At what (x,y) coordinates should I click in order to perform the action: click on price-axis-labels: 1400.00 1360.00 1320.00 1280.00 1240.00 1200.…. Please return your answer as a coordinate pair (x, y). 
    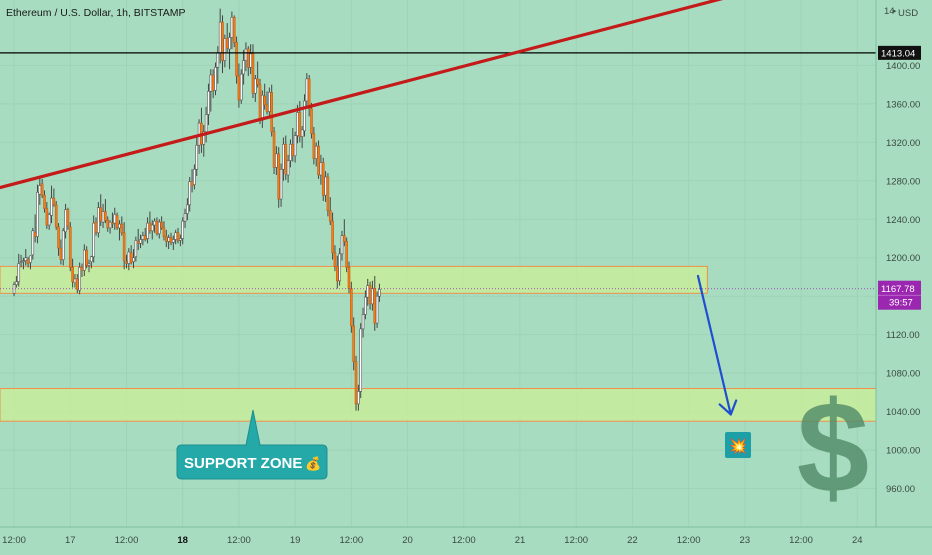
    Looking at the image, I should click on (899, 270).